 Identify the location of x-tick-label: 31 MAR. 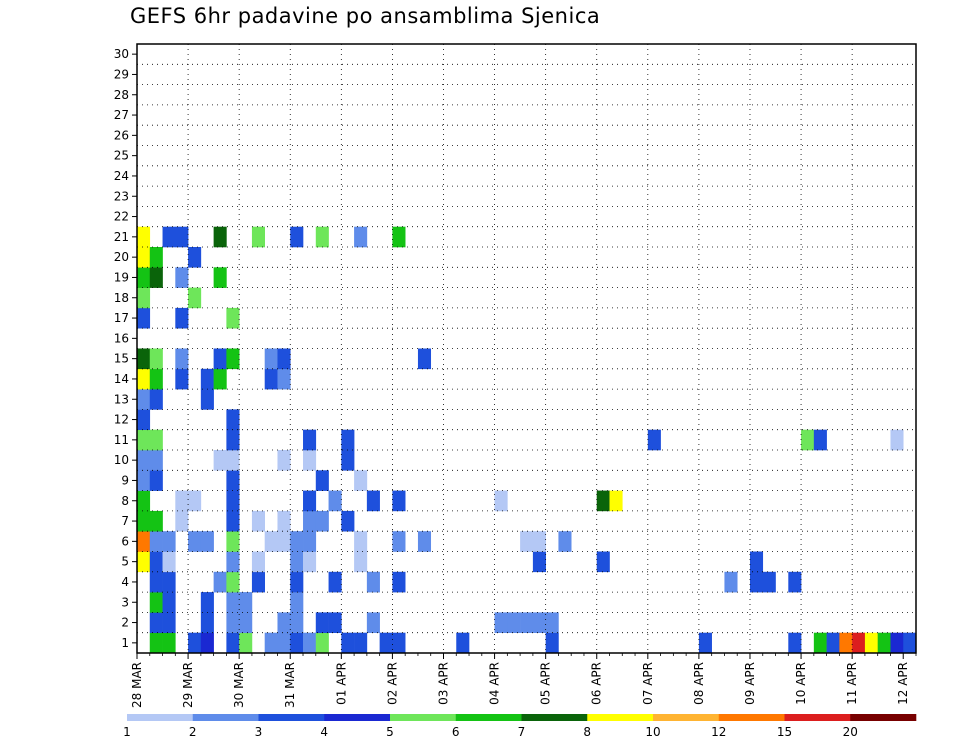
(290, 685).